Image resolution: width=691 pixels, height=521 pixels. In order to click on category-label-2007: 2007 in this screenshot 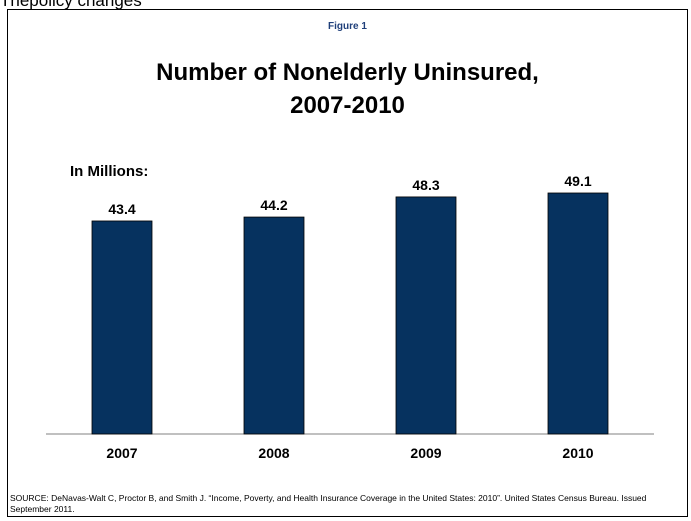, I will do `click(121, 453)`.